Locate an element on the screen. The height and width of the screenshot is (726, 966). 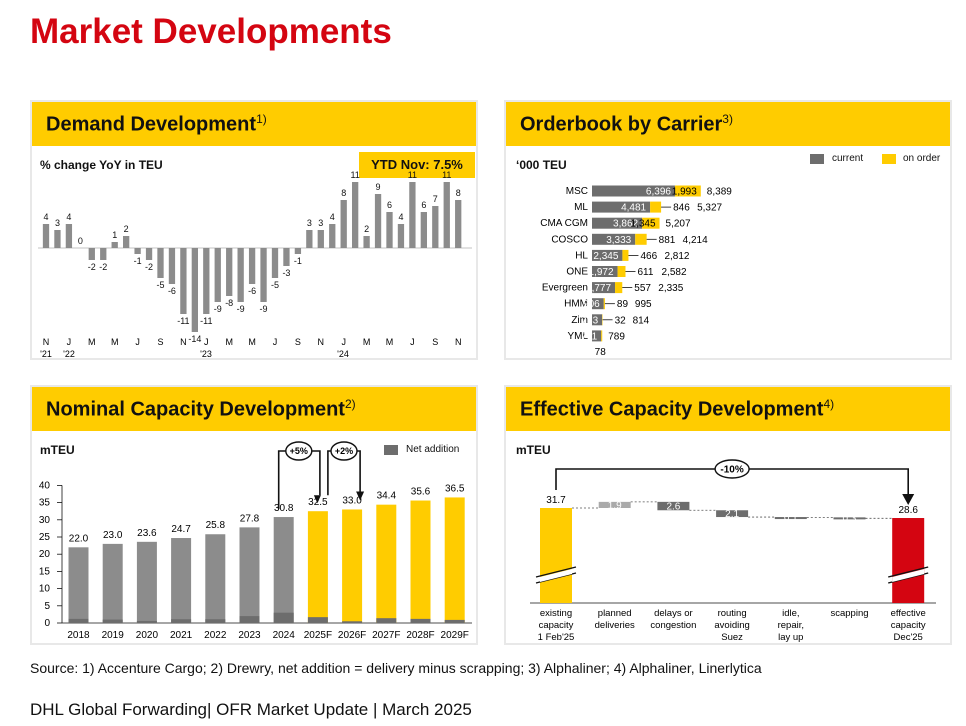
nominal-ytick-label: 30 is located at coordinates (45, 520).